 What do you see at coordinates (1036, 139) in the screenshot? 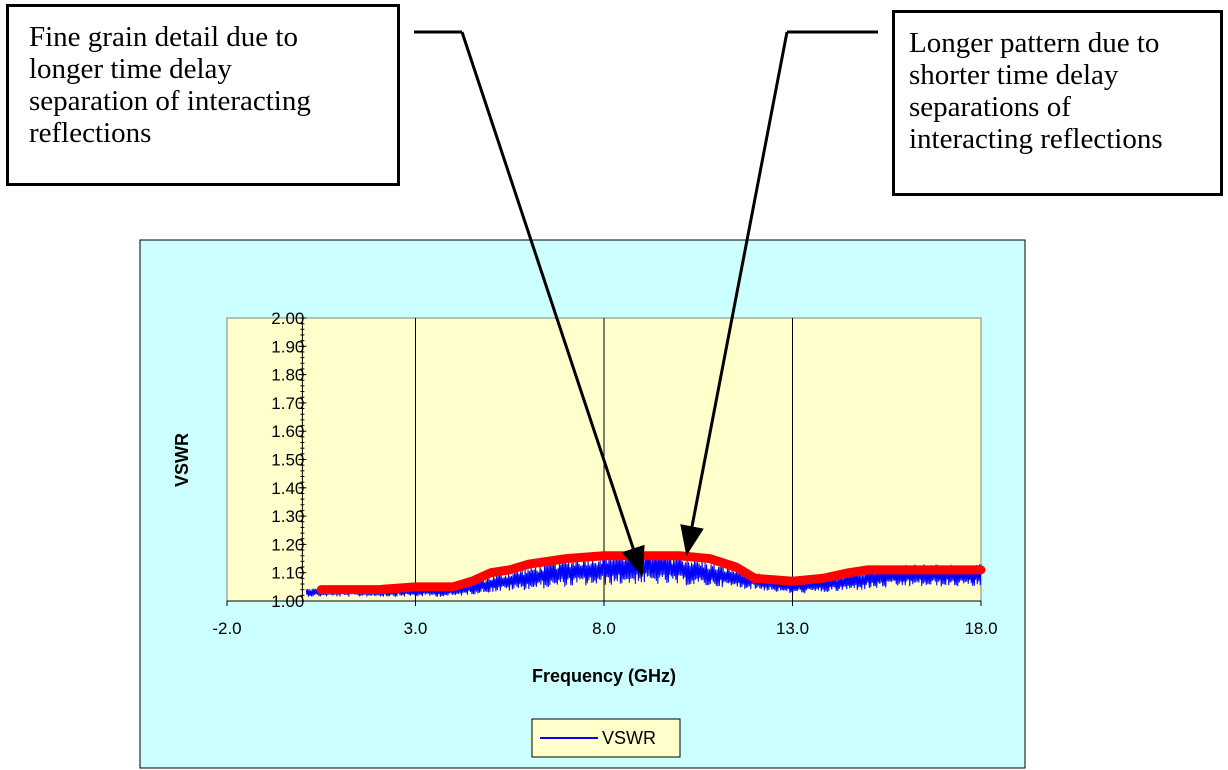
I see `callout-right-line-4: interacting reflections` at bounding box center [1036, 139].